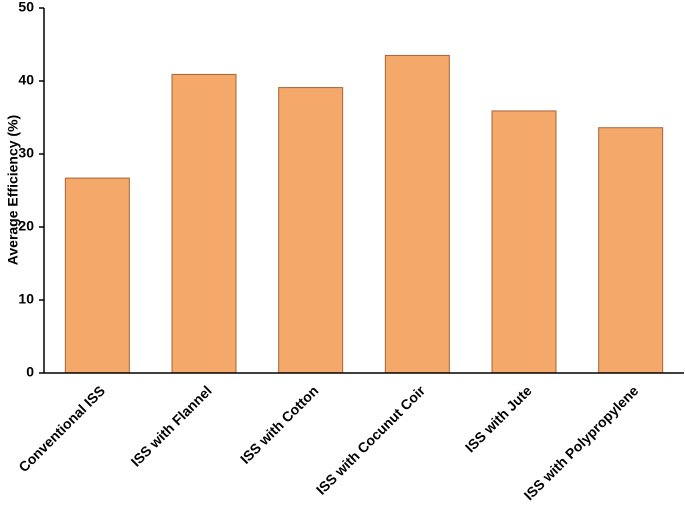 The width and height of the screenshot is (685, 530). I want to click on y-axis-label: Average Efficiency (%), so click(13, 190).